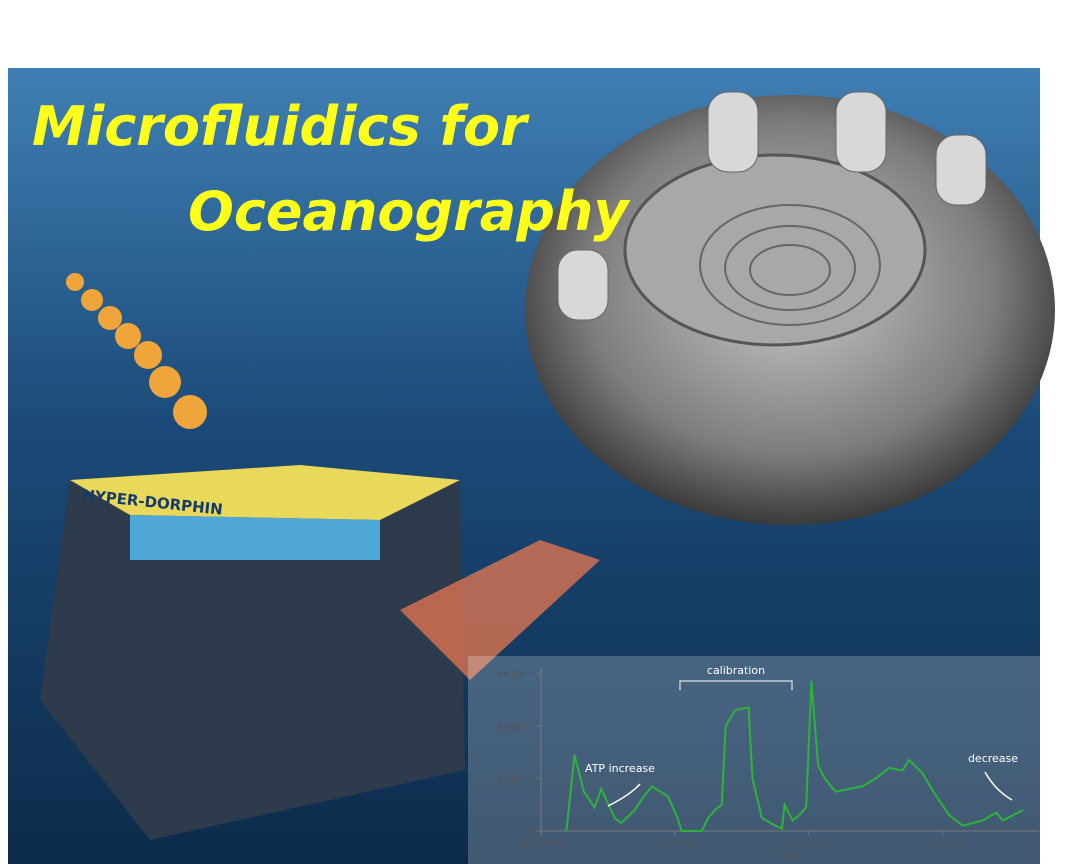 The width and height of the screenshot is (1081, 864). What do you see at coordinates (794, 756) in the screenshot?
I see `data-line` at bounding box center [794, 756].